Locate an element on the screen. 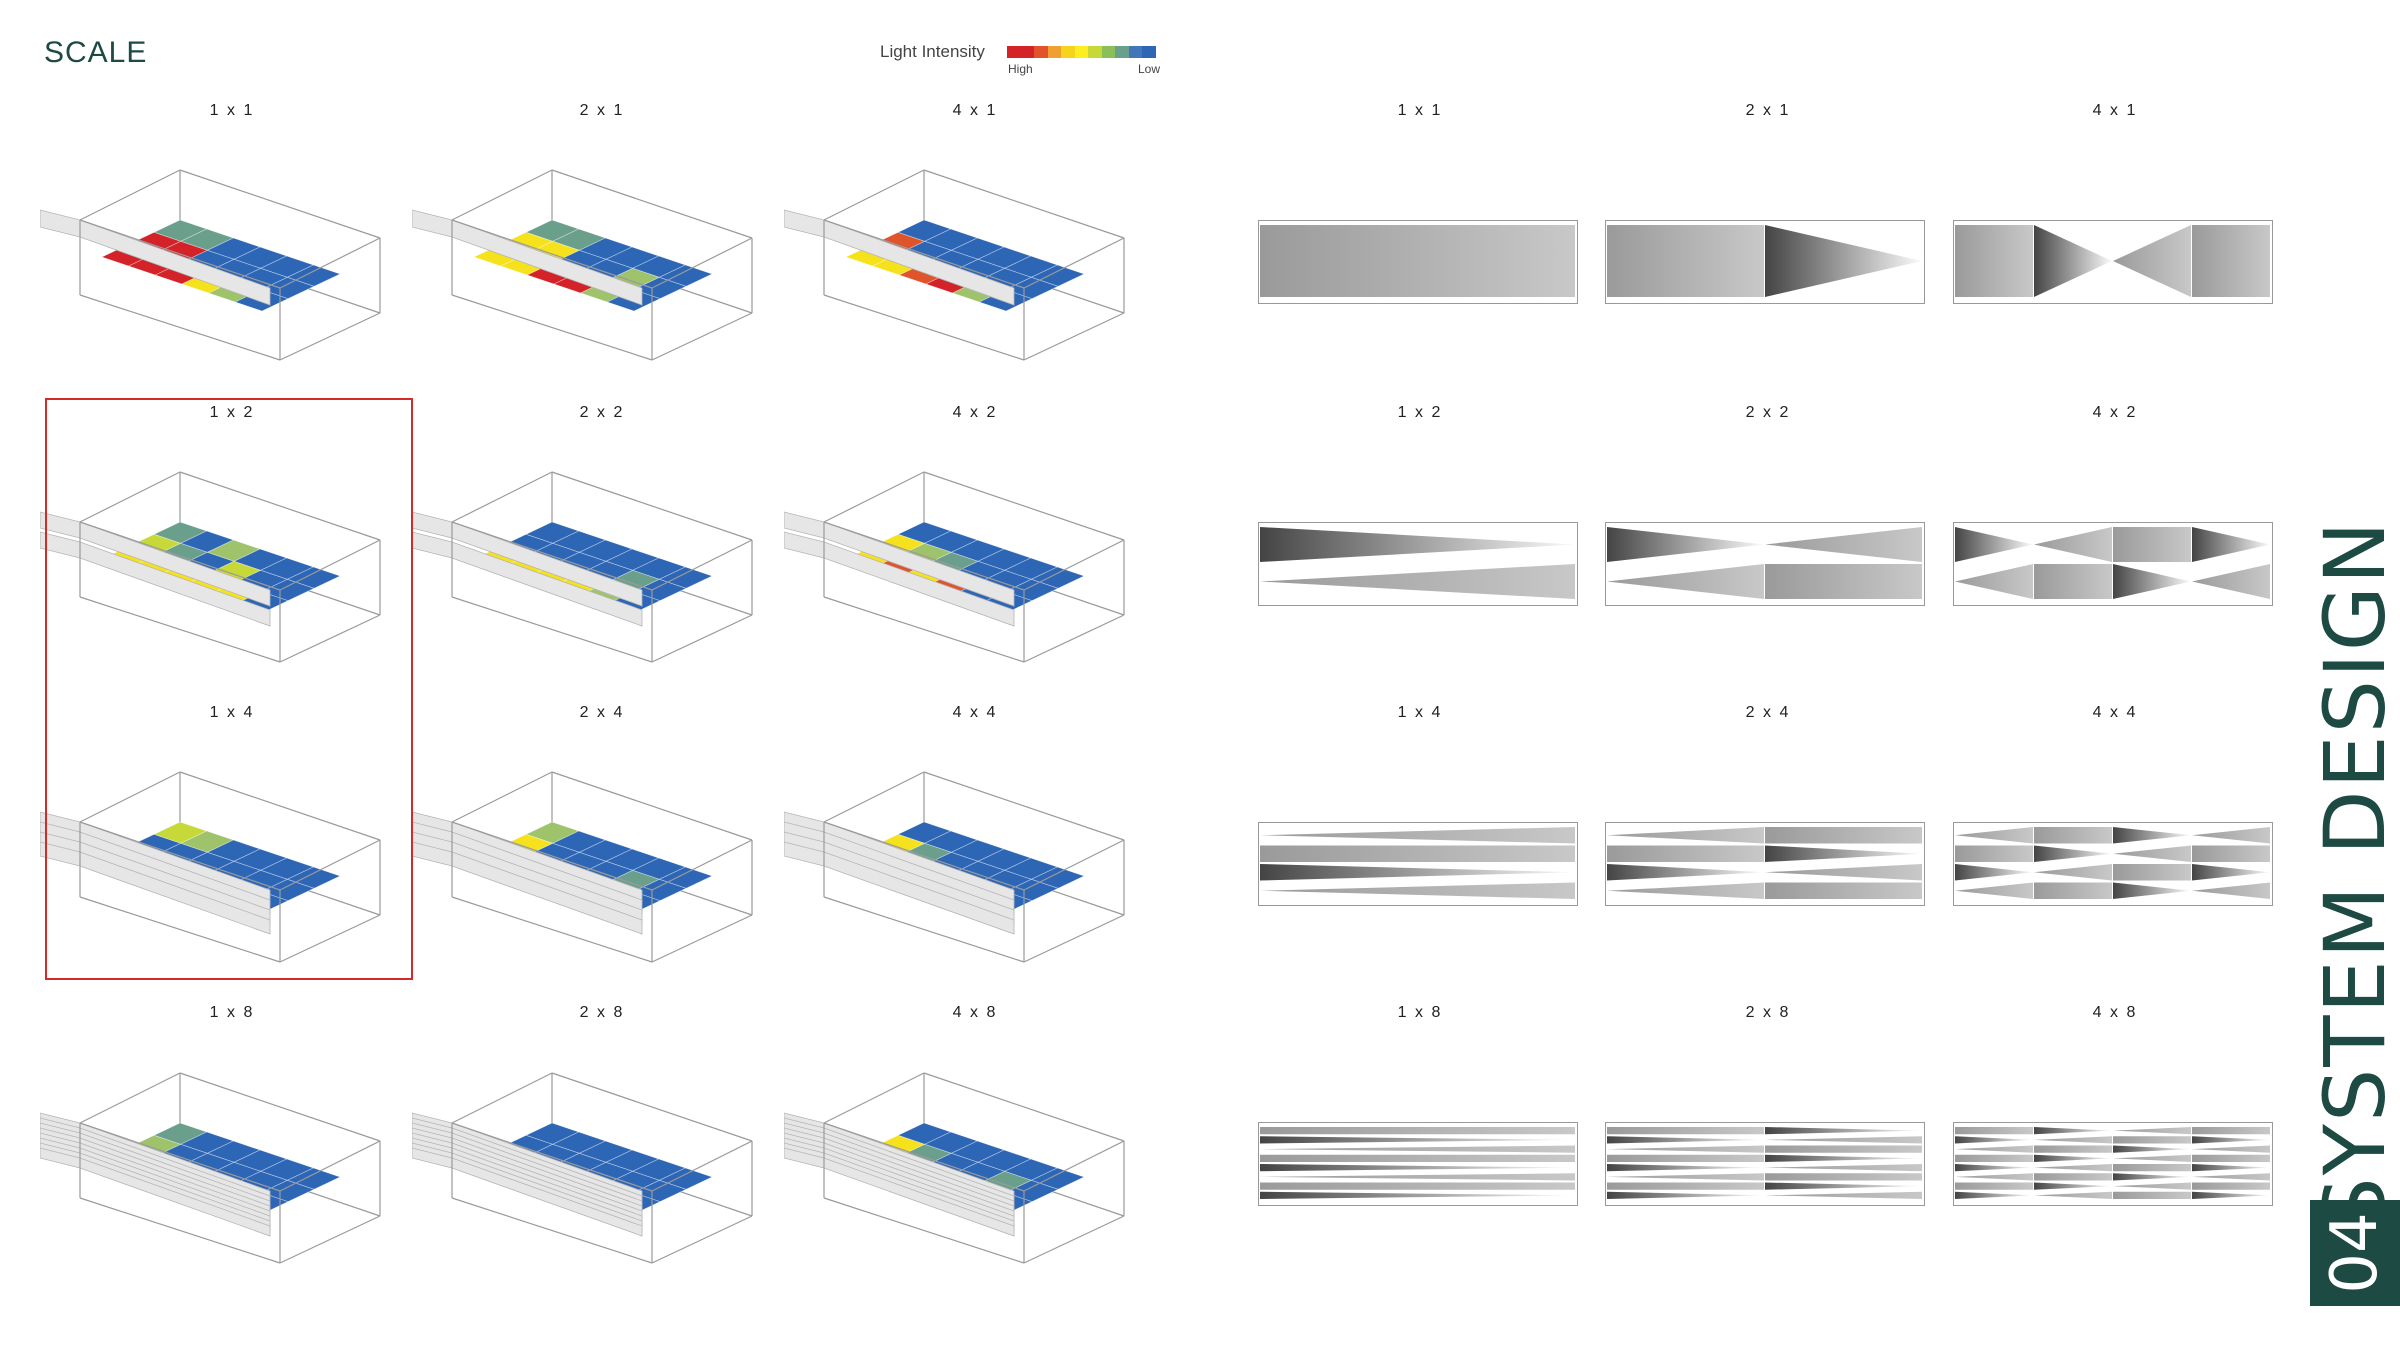 The image size is (2400, 1350). section-number-badge is located at coordinates (2355, 1253).